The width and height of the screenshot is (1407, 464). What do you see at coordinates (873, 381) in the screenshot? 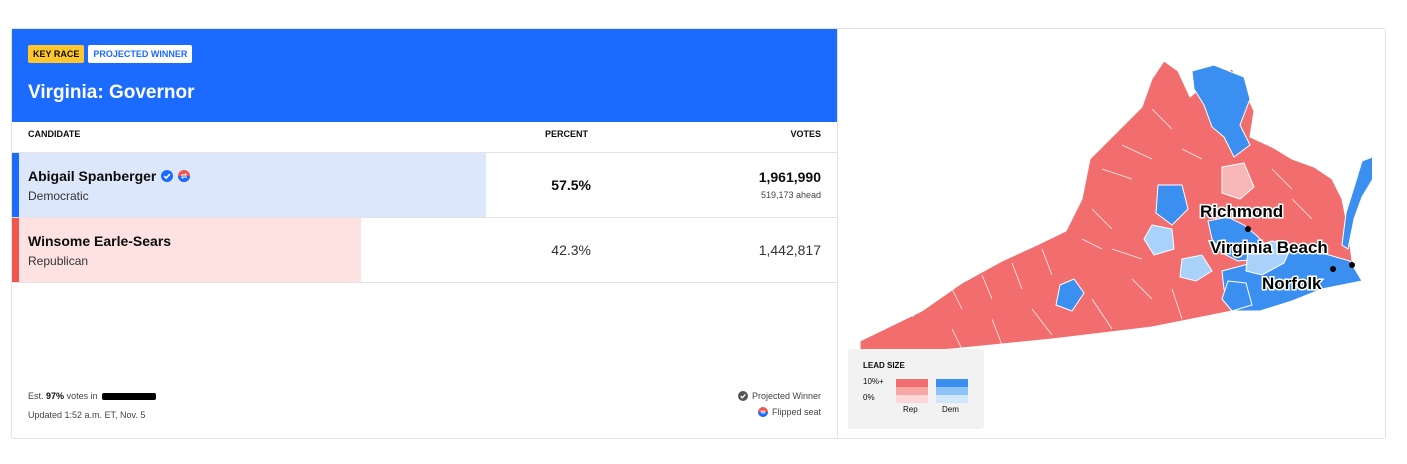
I see `lead-high-label: 10%+` at bounding box center [873, 381].